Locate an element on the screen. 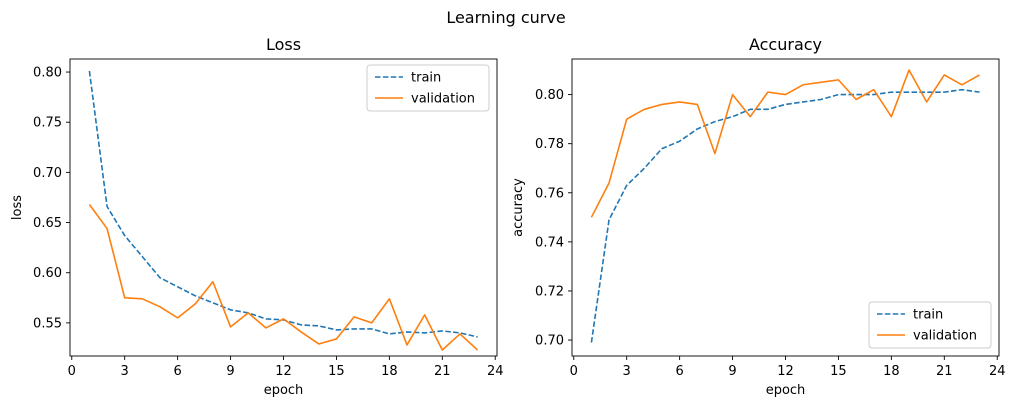 This screenshot has height=411, width=1011. loss-x-axis-label: epoch is located at coordinates (284, 390).